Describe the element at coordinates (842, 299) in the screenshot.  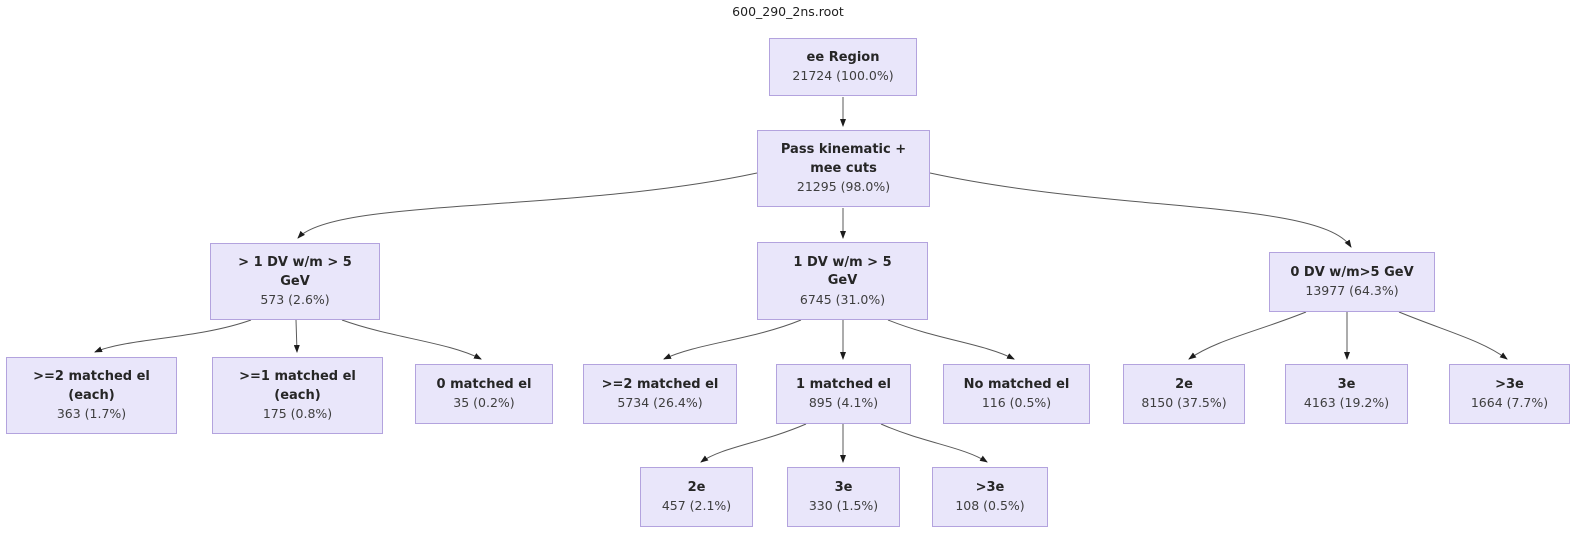
I see `node-count: 6745 (31.0%)` at that location.